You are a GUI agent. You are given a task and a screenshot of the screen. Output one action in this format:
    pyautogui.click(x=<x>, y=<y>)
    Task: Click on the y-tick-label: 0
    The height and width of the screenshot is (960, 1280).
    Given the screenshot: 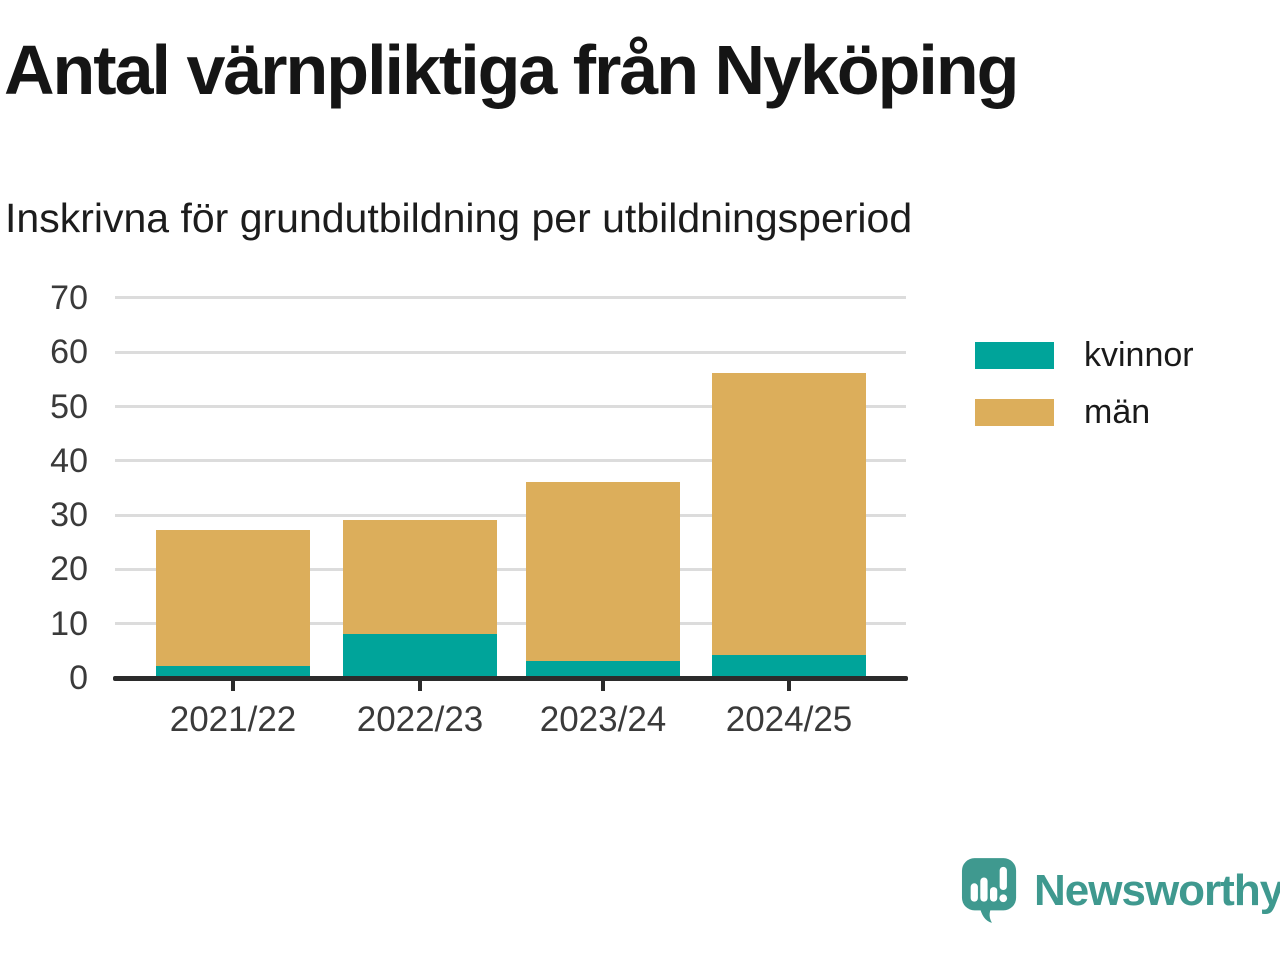 What is the action you would take?
    pyautogui.click(x=78, y=678)
    